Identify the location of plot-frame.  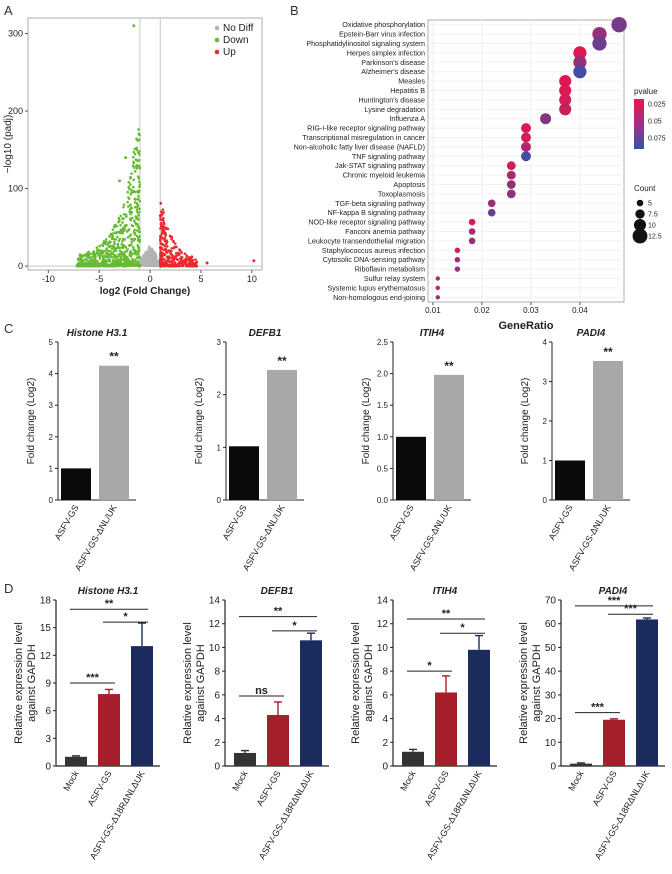
(145, 144).